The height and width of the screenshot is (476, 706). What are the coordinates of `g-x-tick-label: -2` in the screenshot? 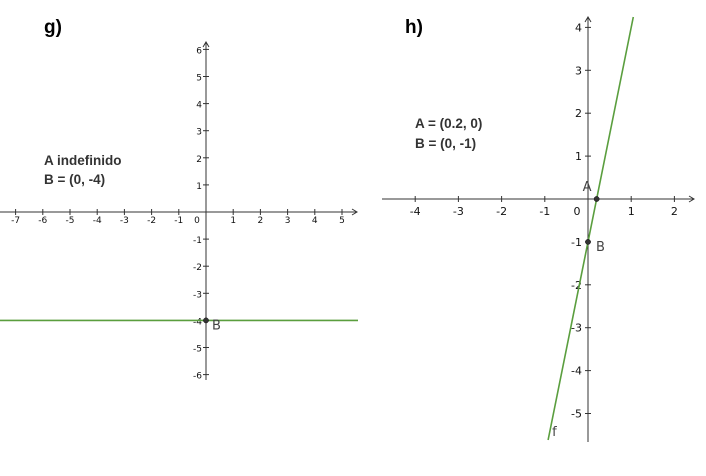 It's located at (151, 221).